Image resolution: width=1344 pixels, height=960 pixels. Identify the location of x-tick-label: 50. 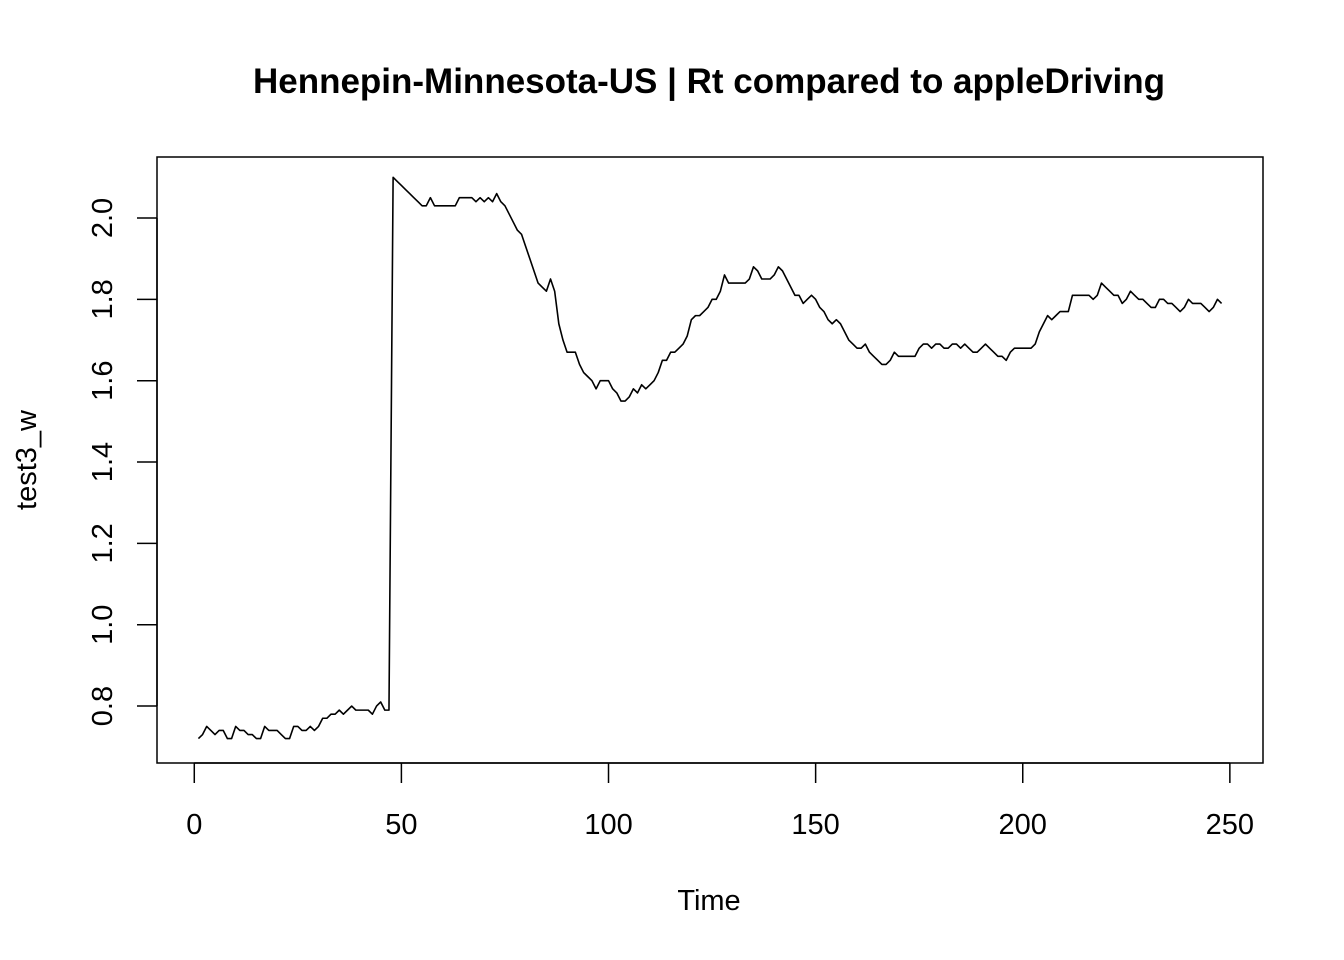
(401, 825).